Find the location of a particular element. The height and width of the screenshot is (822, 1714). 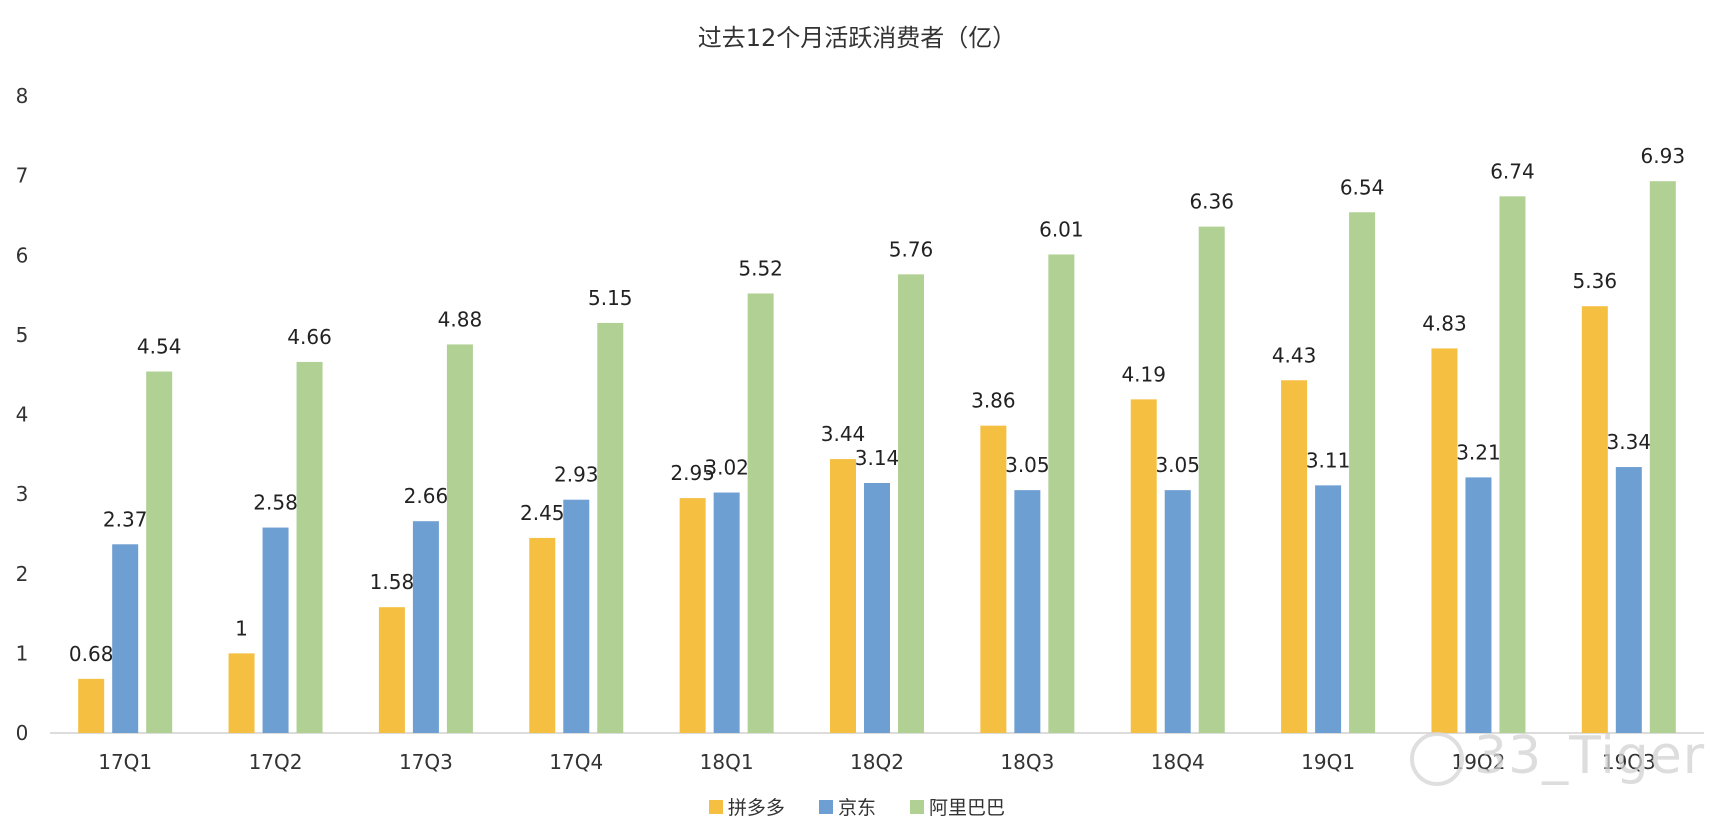

data-label: 2.37 is located at coordinates (125, 519).